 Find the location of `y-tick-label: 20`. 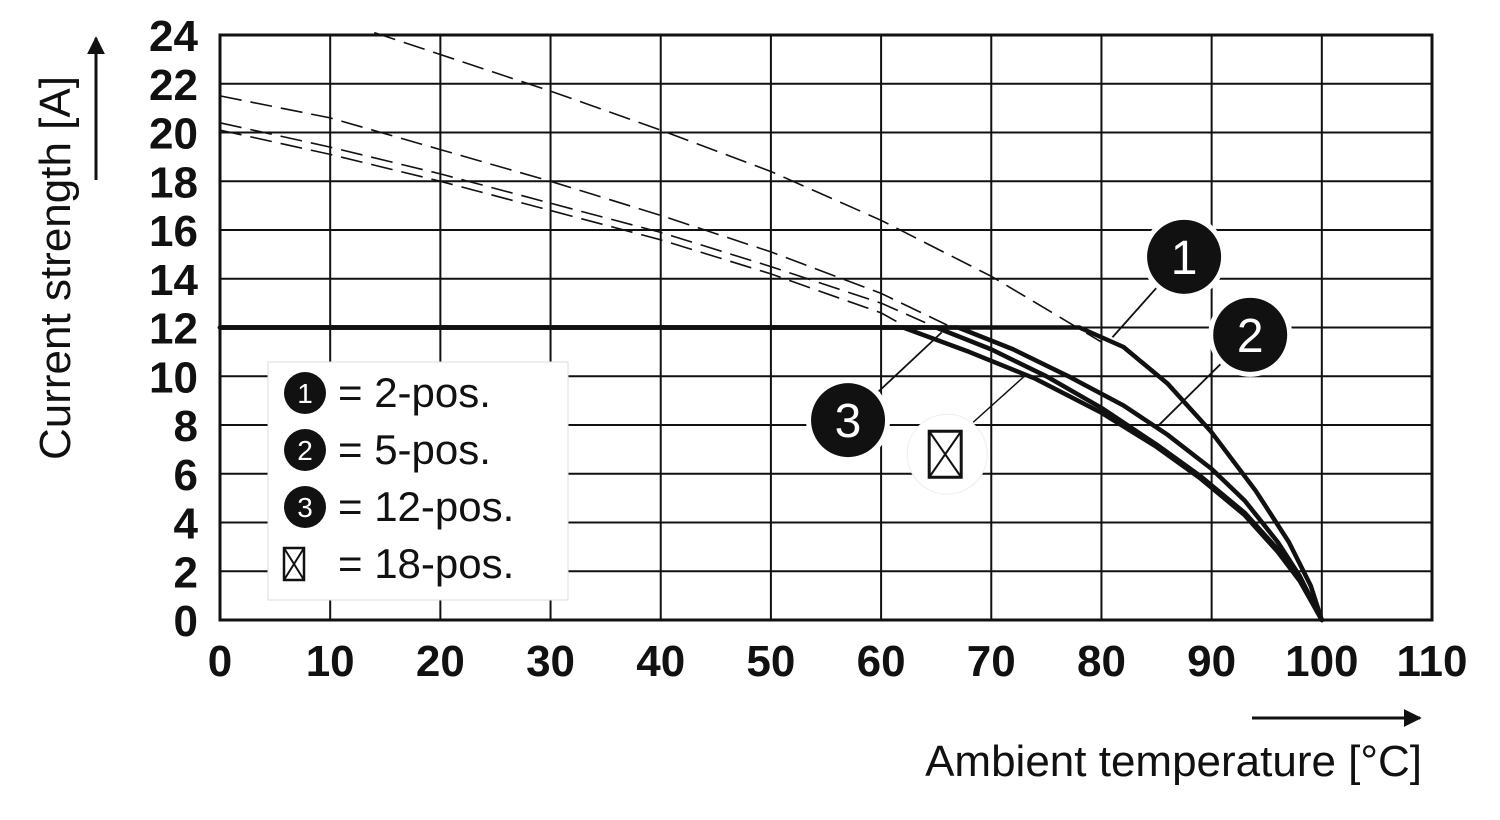

y-tick-label: 20 is located at coordinates (173, 134).